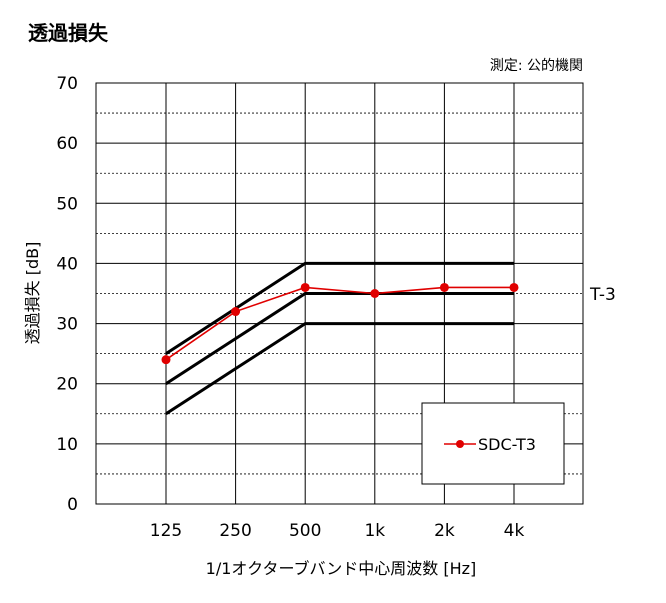 The image size is (666, 603). What do you see at coordinates (341, 568) in the screenshot?
I see `x-axis-title: 1/1オクターブバンド中心周波数 [Hz]` at bounding box center [341, 568].